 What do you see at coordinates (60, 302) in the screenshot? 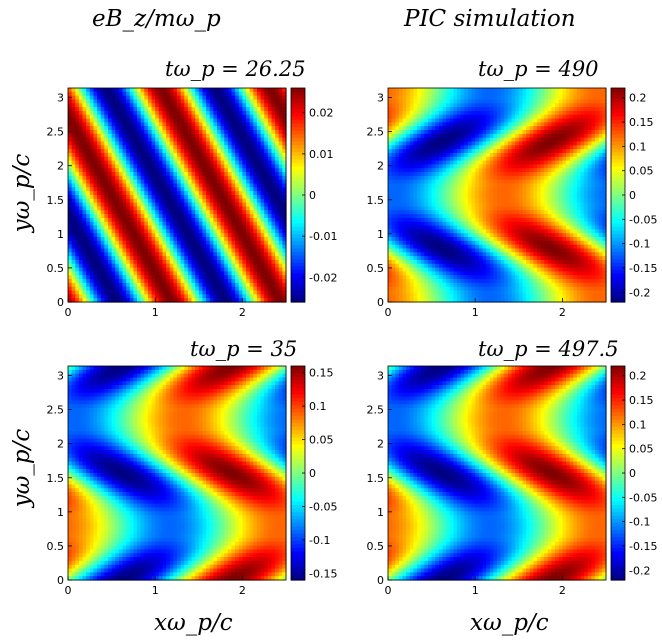
I see `y-tick-label: 0` at bounding box center [60, 302].